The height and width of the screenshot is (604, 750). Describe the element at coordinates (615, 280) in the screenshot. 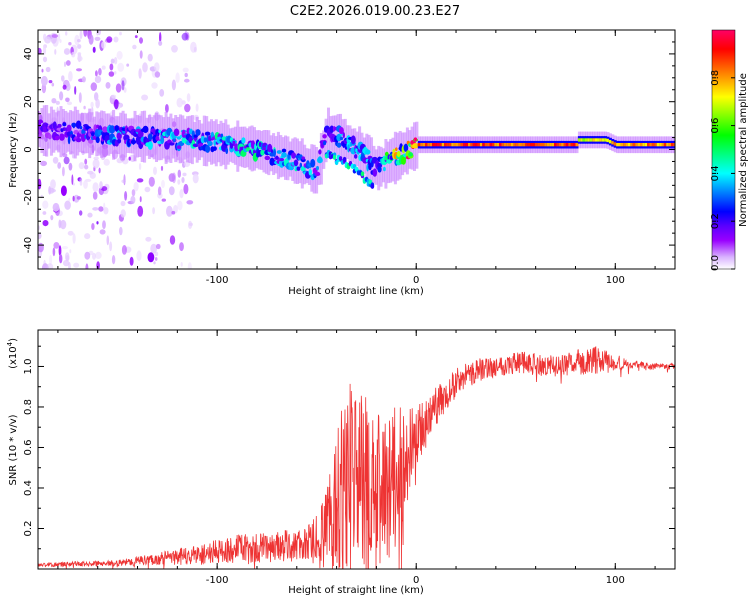

I see `x-tick-label: 100` at that location.